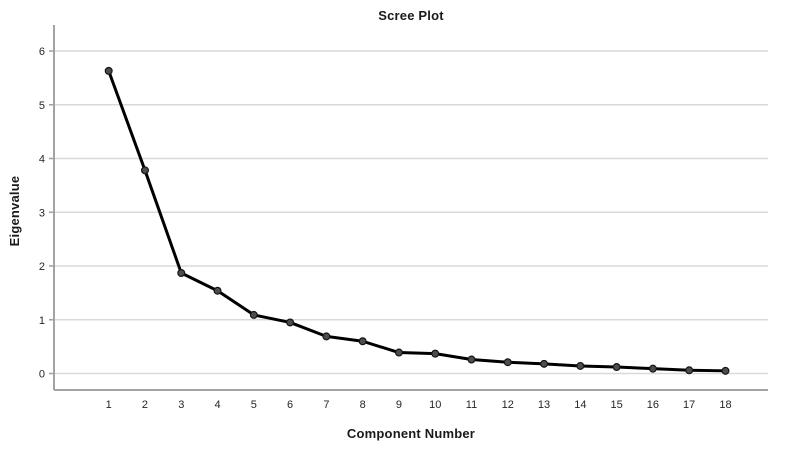  What do you see at coordinates (363, 405) in the screenshot?
I see `x-tick-label: 8` at bounding box center [363, 405].